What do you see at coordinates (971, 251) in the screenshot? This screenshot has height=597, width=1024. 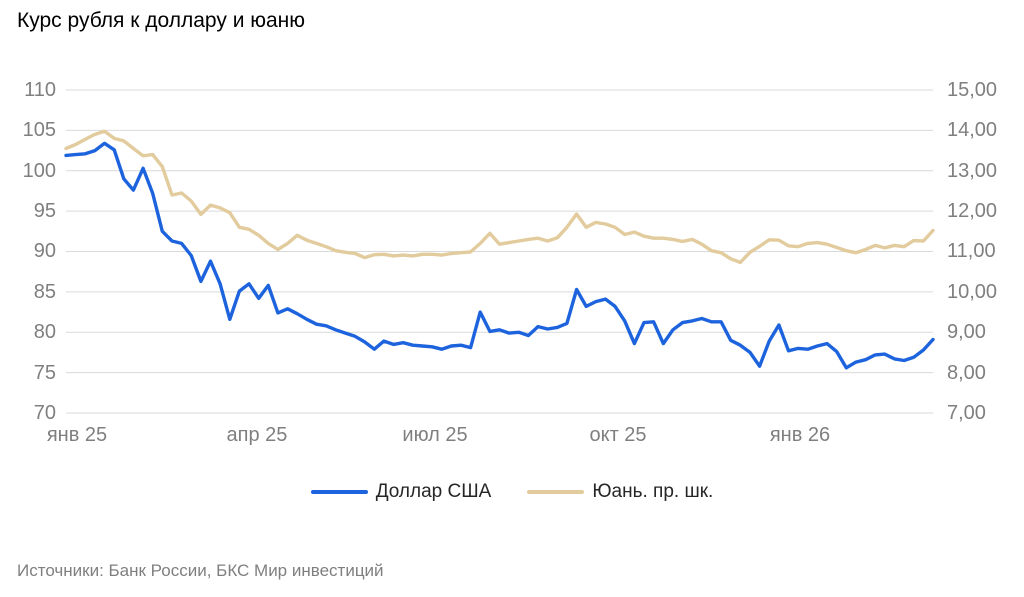 I see `y-right-tick: 11,00` at bounding box center [971, 251].